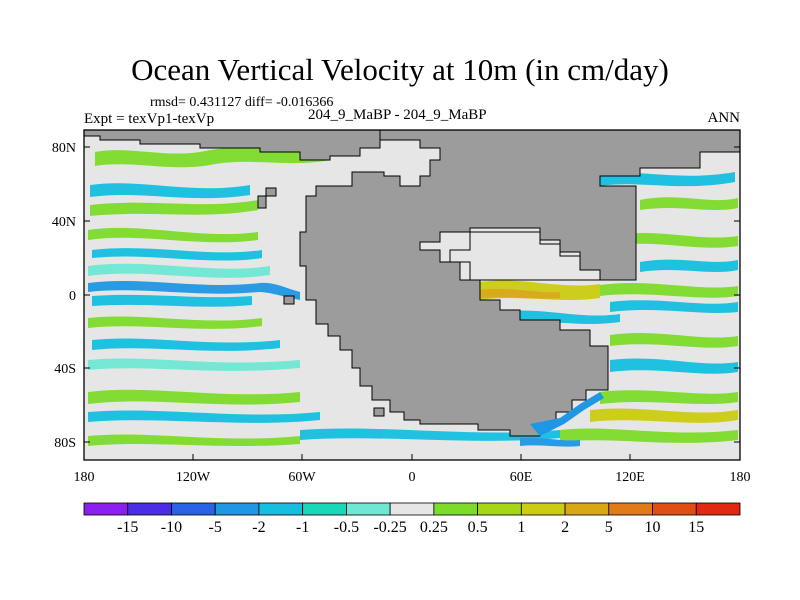 Image resolution: width=800 pixels, height=600 pixels. Describe the element at coordinates (389, 527) in the screenshot. I see `colorbar-label: -0.25` at that location.